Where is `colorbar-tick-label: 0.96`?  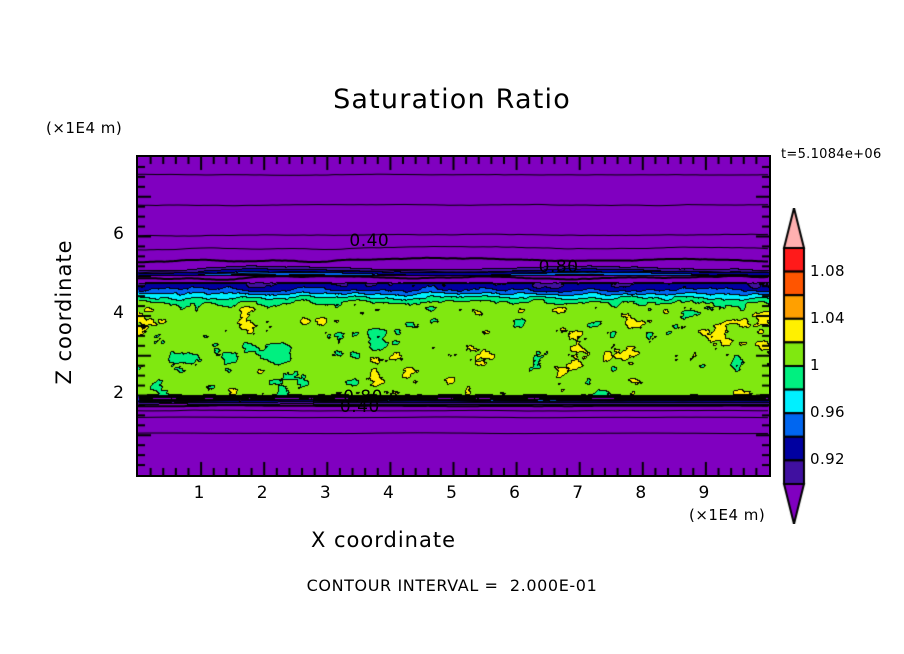 colorbar-tick-label: 0.96 is located at coordinates (827, 412).